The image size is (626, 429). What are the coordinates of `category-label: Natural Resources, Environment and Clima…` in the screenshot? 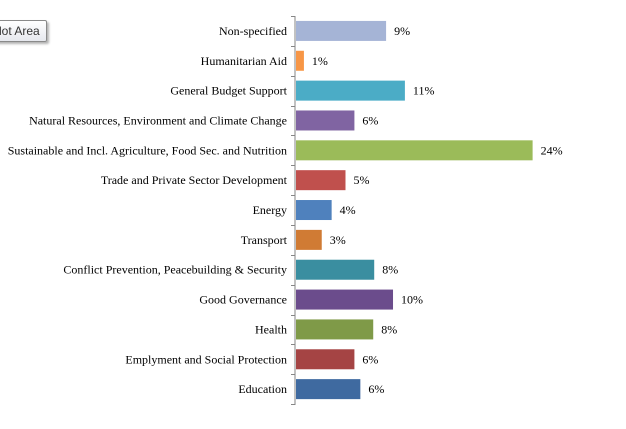 It's located at (158, 120).